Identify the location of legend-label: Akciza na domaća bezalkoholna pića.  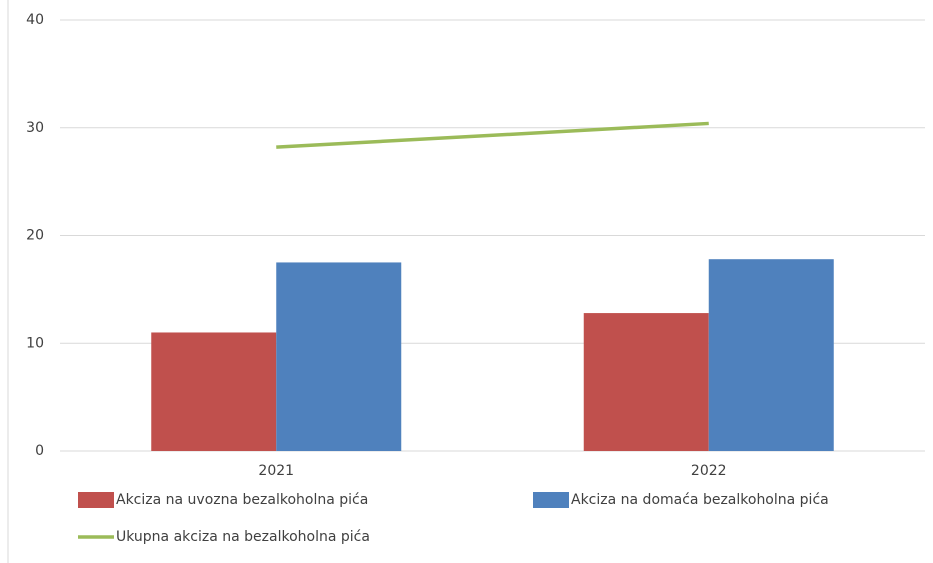
(700, 500).